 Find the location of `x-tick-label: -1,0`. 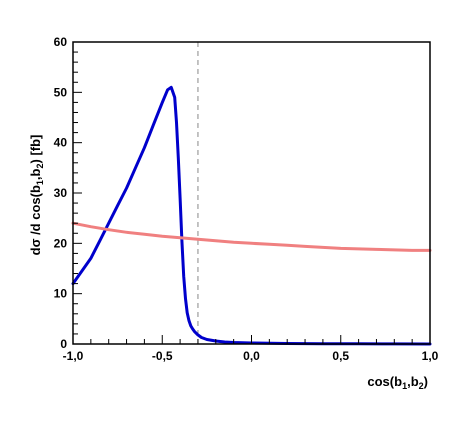

x-tick-label: -1,0 is located at coordinates (73, 356).